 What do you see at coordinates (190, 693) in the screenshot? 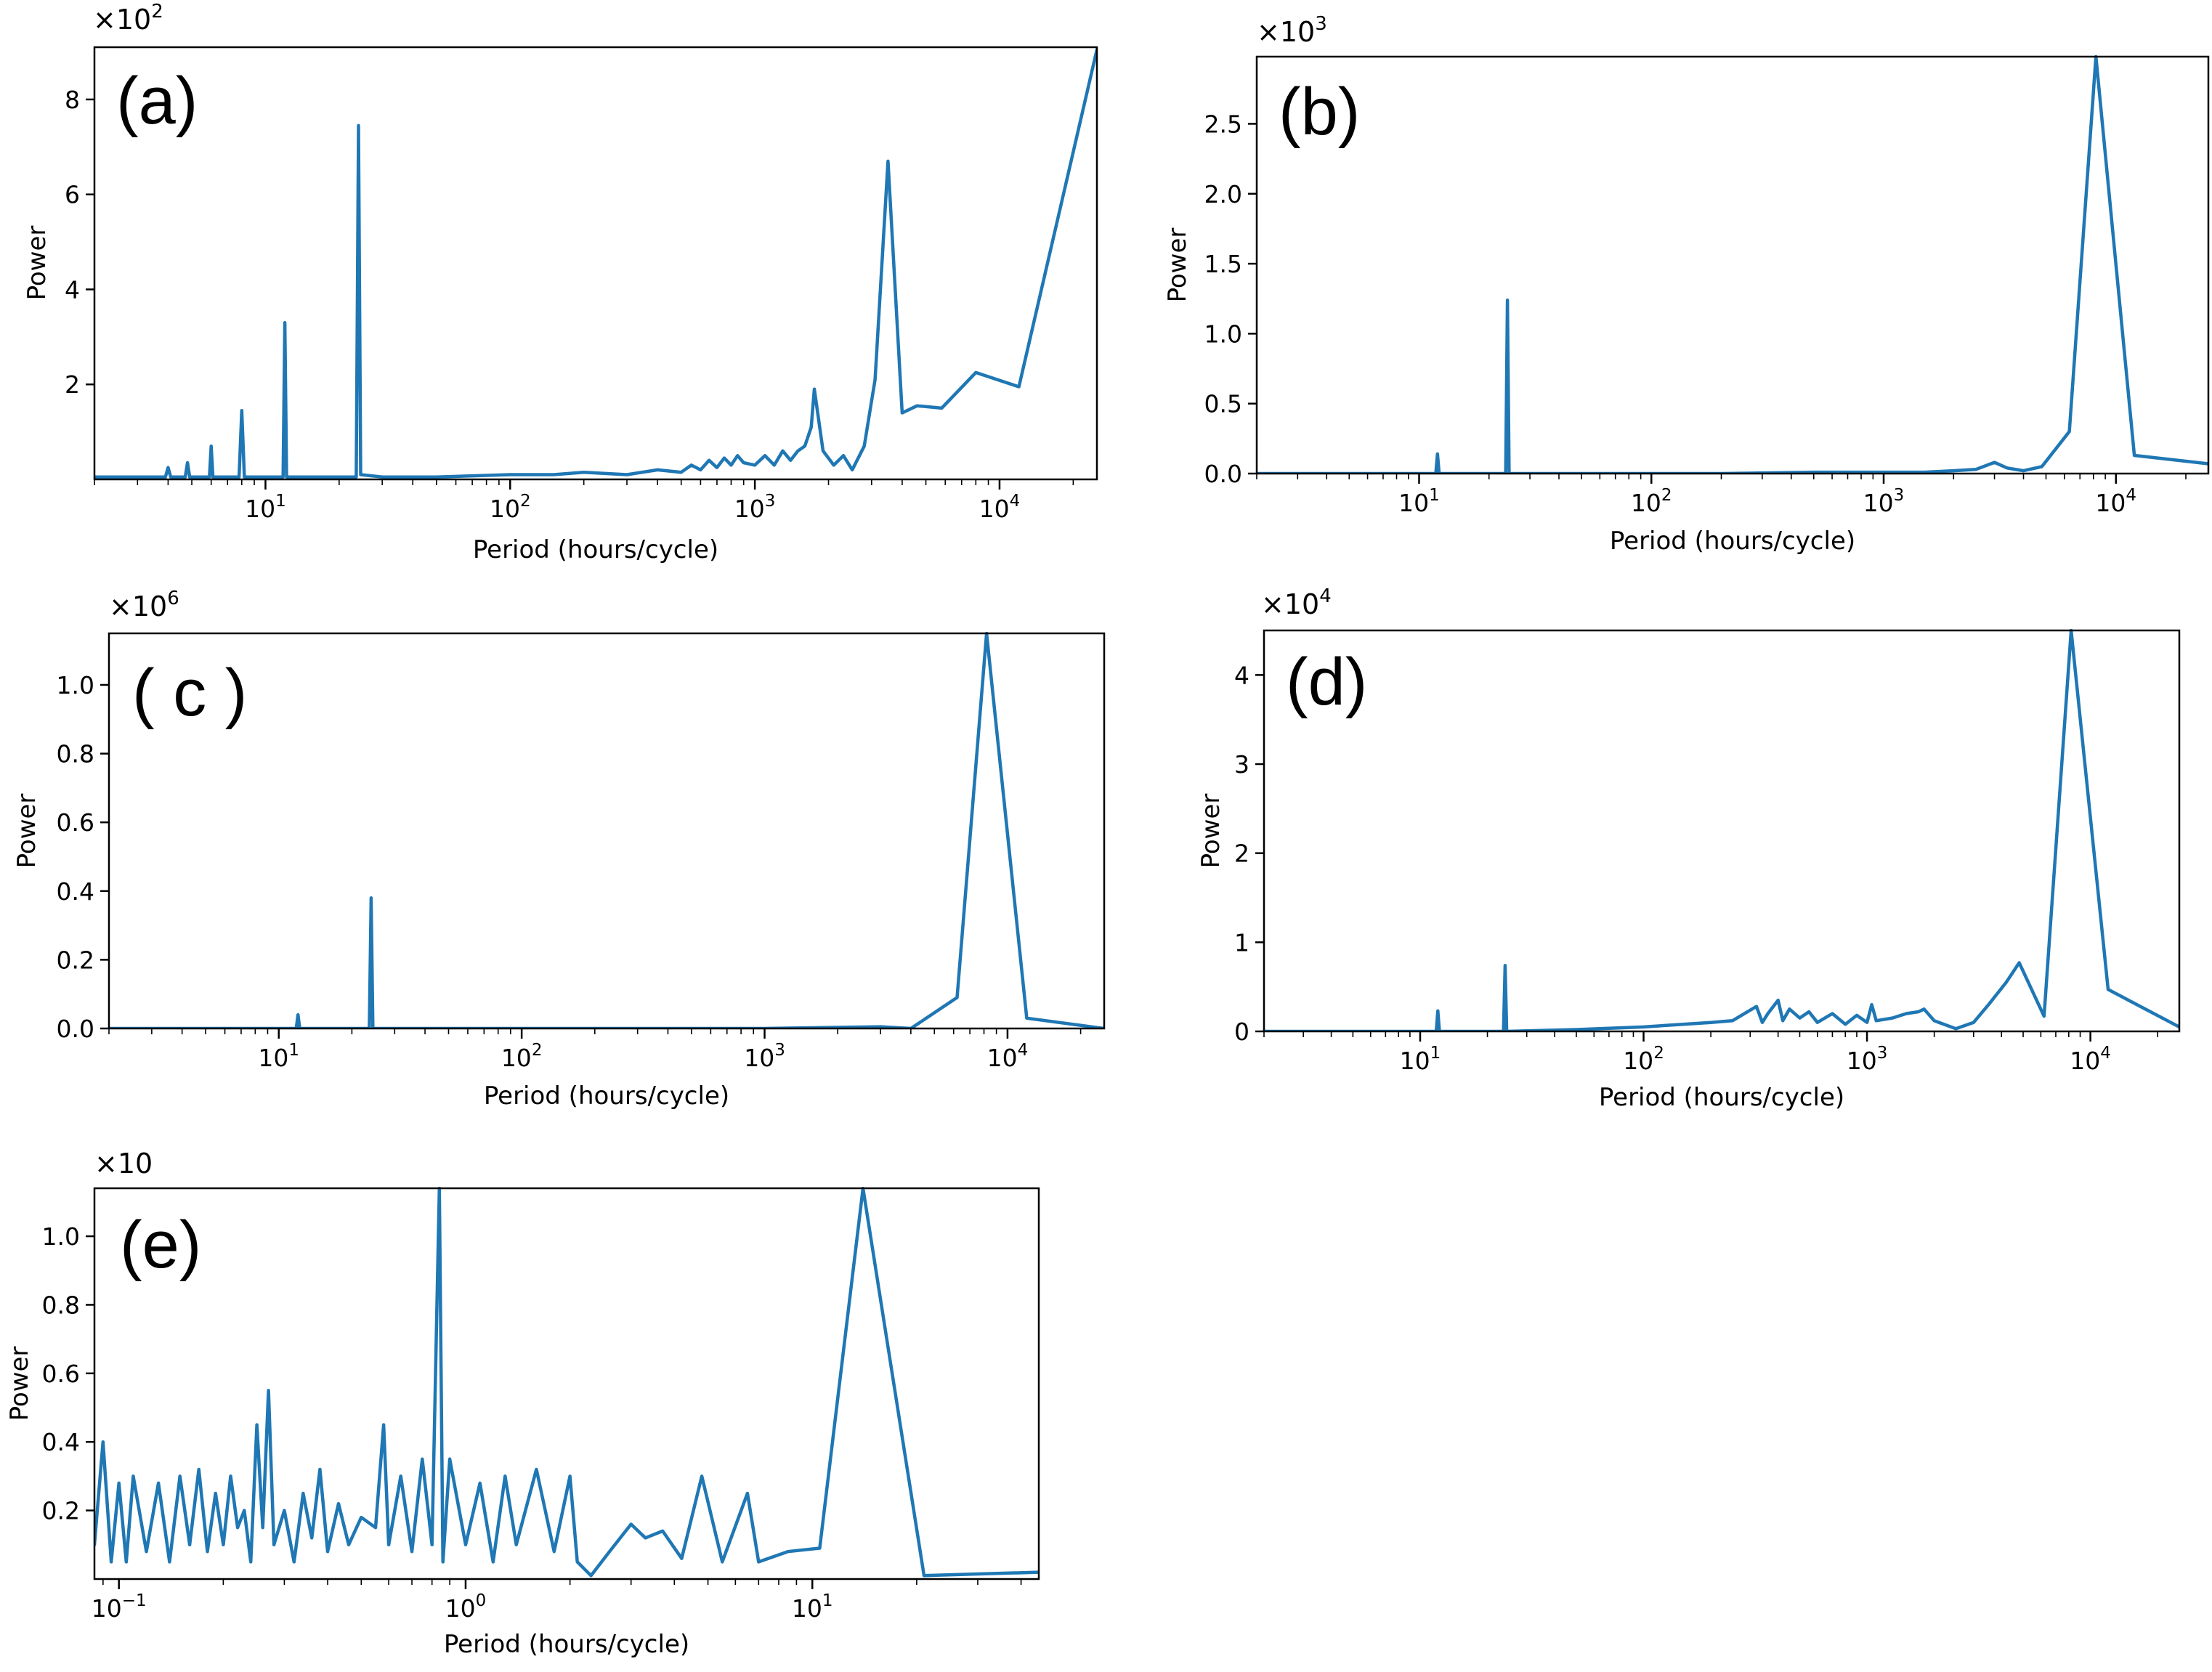
I see `panel-label: ( c )` at bounding box center [190, 693].